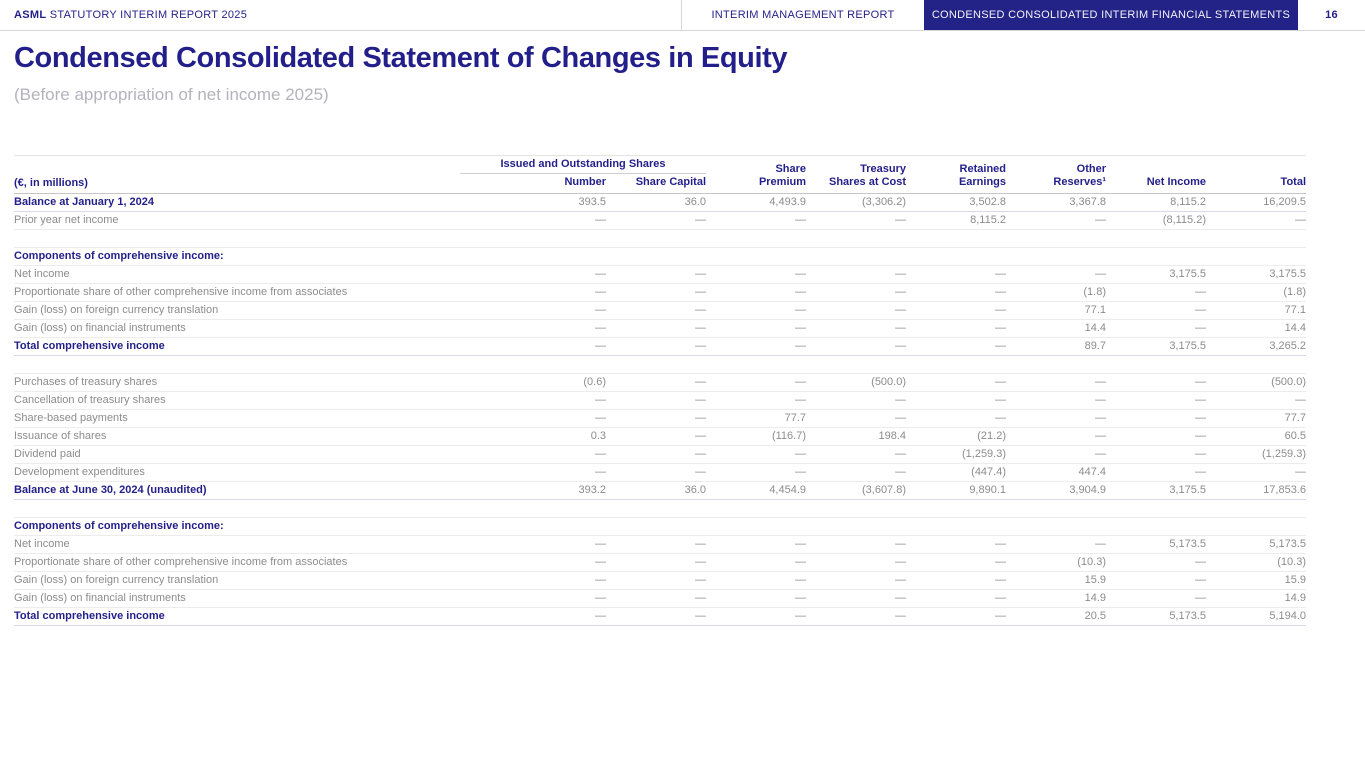 The image size is (1365, 769). I want to click on table-row: Share-based payments — —77.7— — — —77.7, so click(660, 418).